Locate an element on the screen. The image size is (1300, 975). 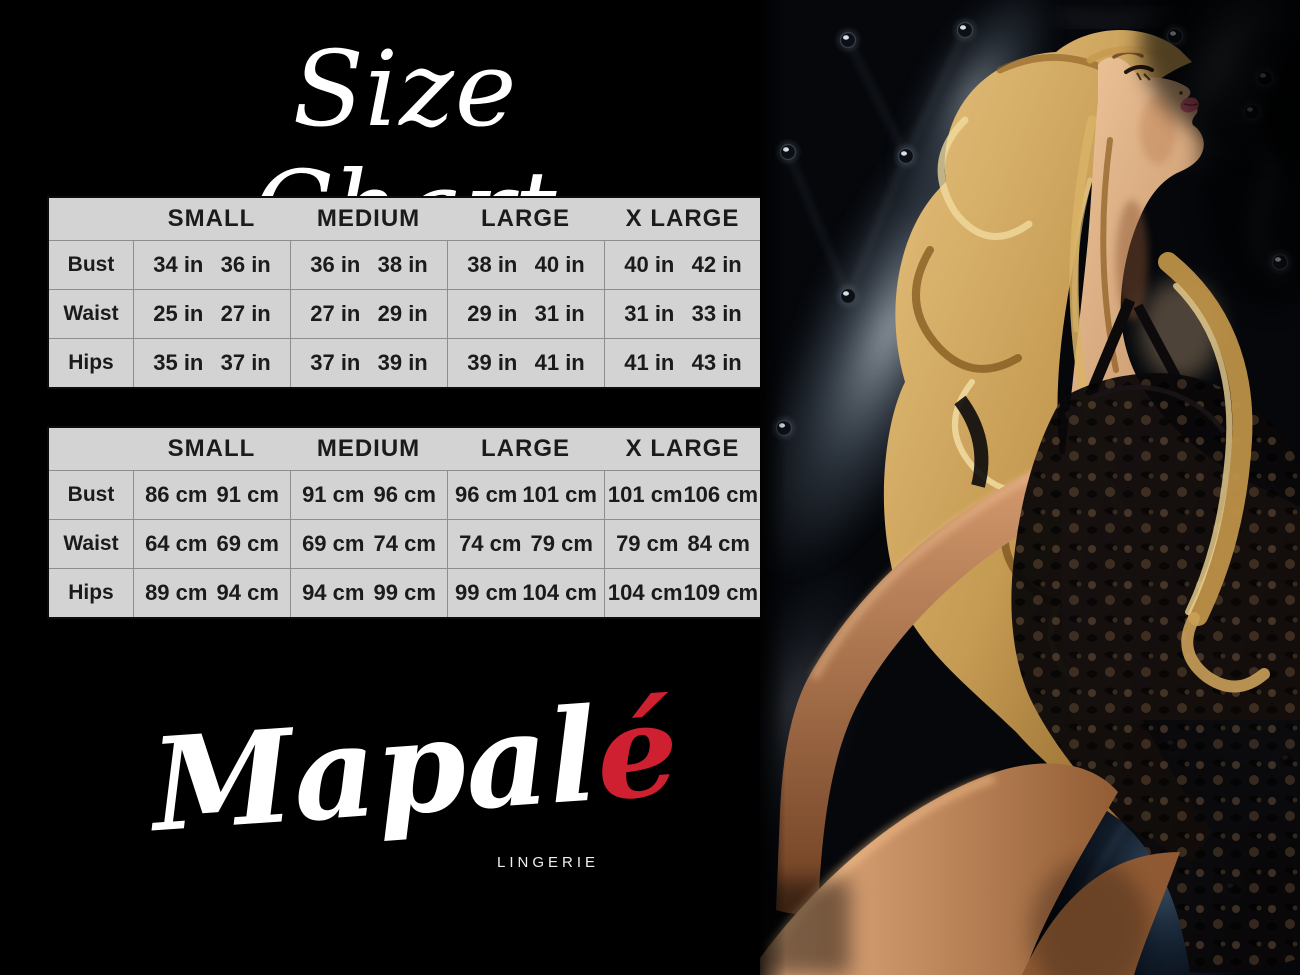
brand-logo: Mapalé is located at coordinates (415, 768).